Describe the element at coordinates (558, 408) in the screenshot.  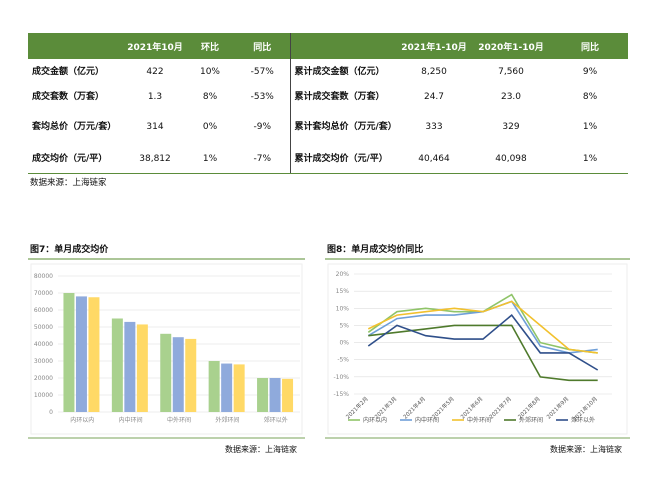
I see `x-tick-label: 2021年9月` at that location.